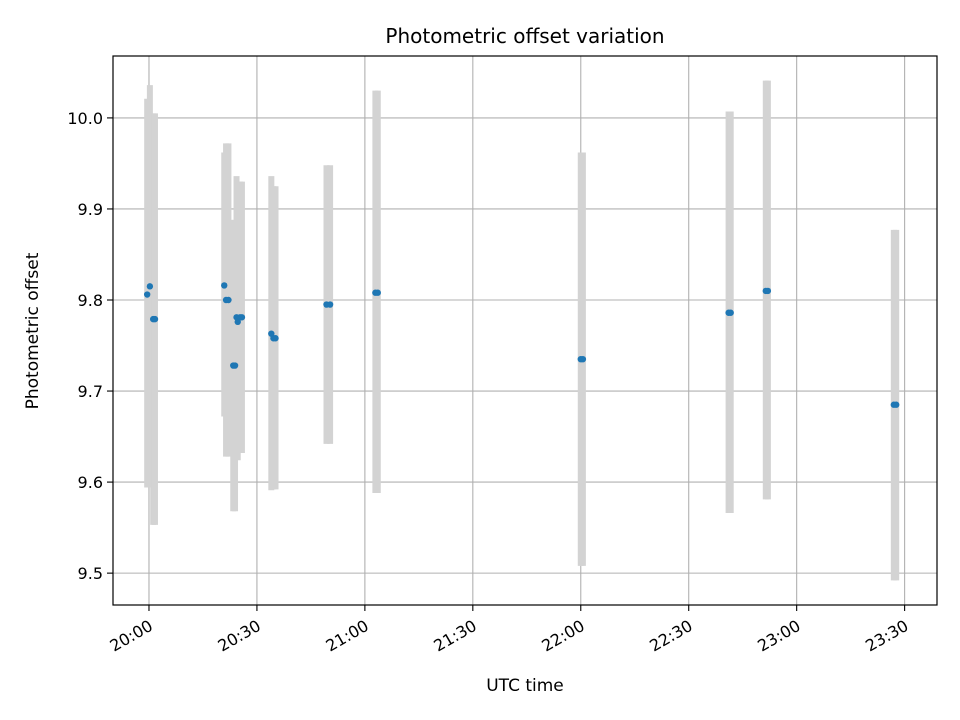 This screenshot has width=960, height=720. What do you see at coordinates (90, 482) in the screenshot?
I see `y-tick-label: 9.6` at bounding box center [90, 482].